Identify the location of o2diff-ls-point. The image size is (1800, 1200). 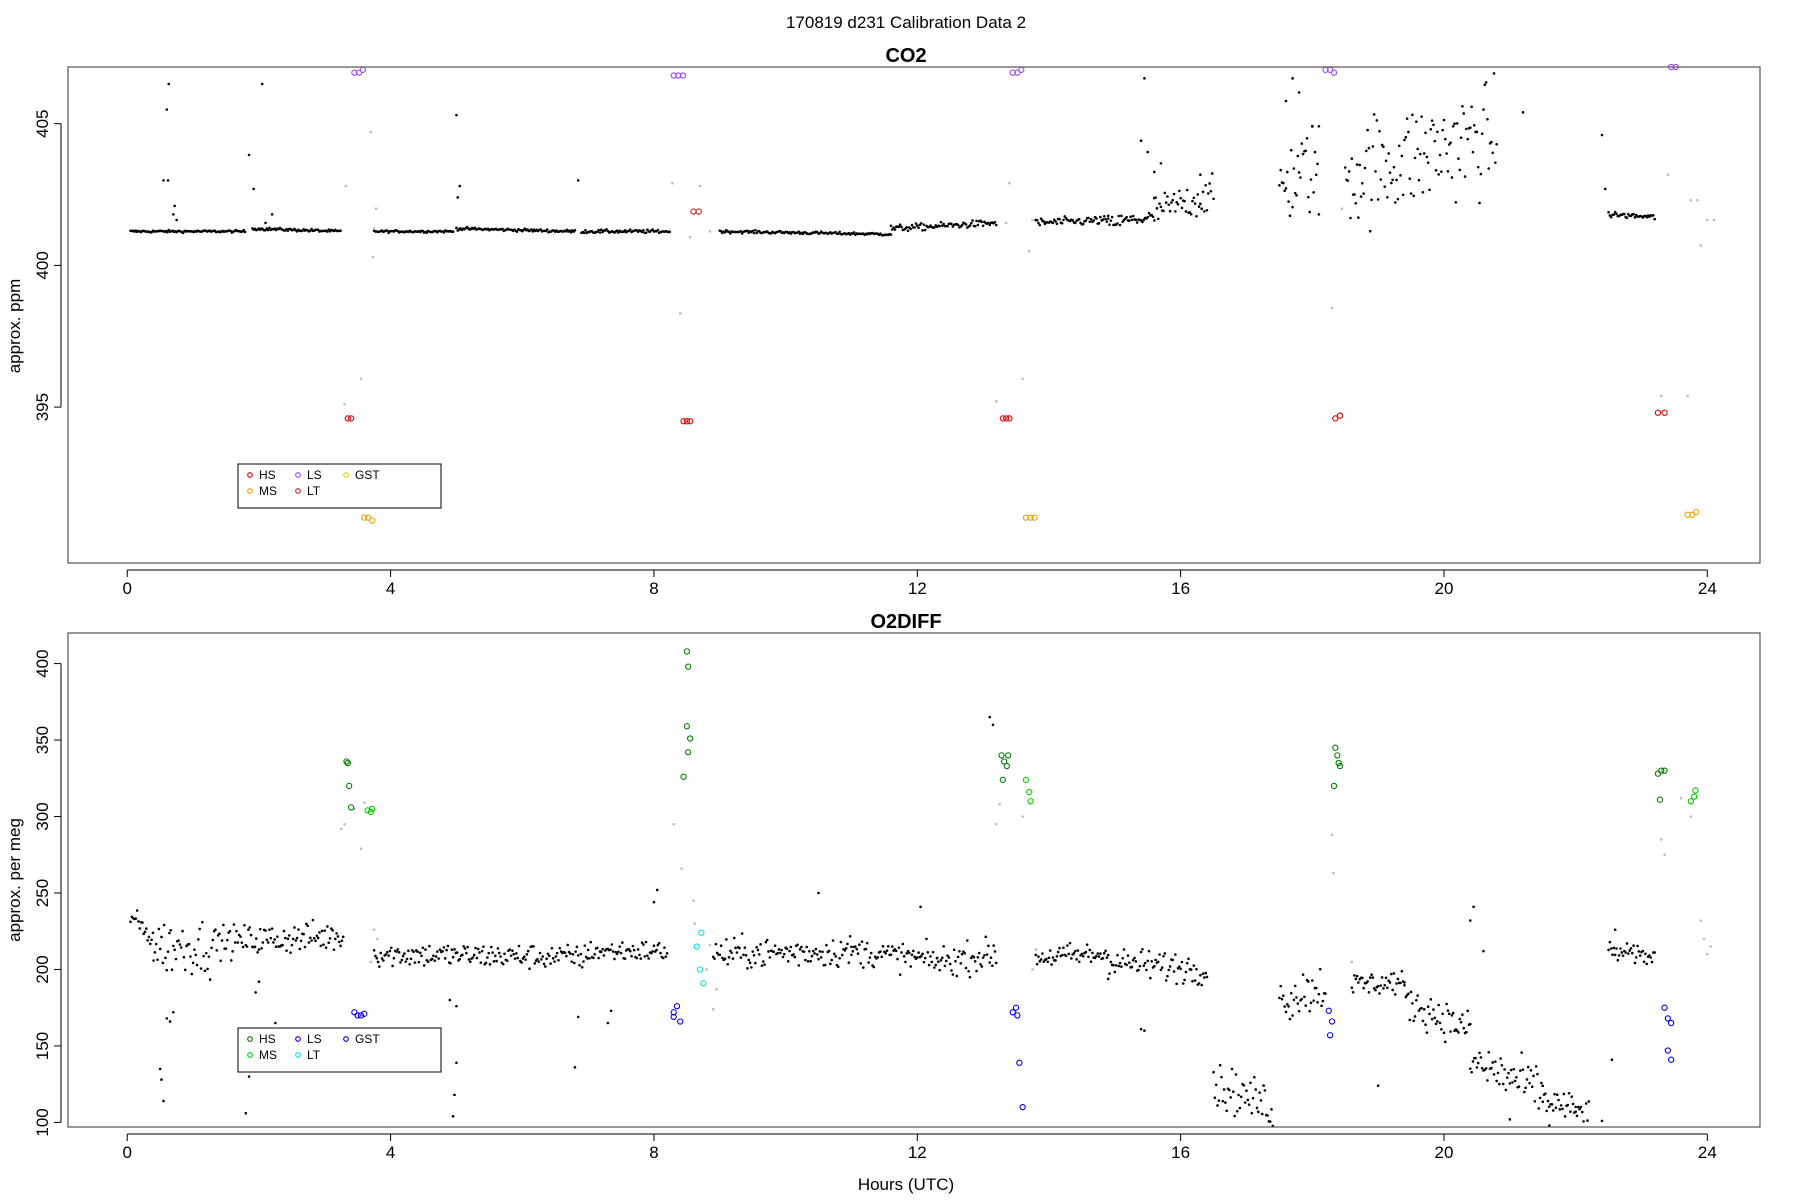
(673, 1017).